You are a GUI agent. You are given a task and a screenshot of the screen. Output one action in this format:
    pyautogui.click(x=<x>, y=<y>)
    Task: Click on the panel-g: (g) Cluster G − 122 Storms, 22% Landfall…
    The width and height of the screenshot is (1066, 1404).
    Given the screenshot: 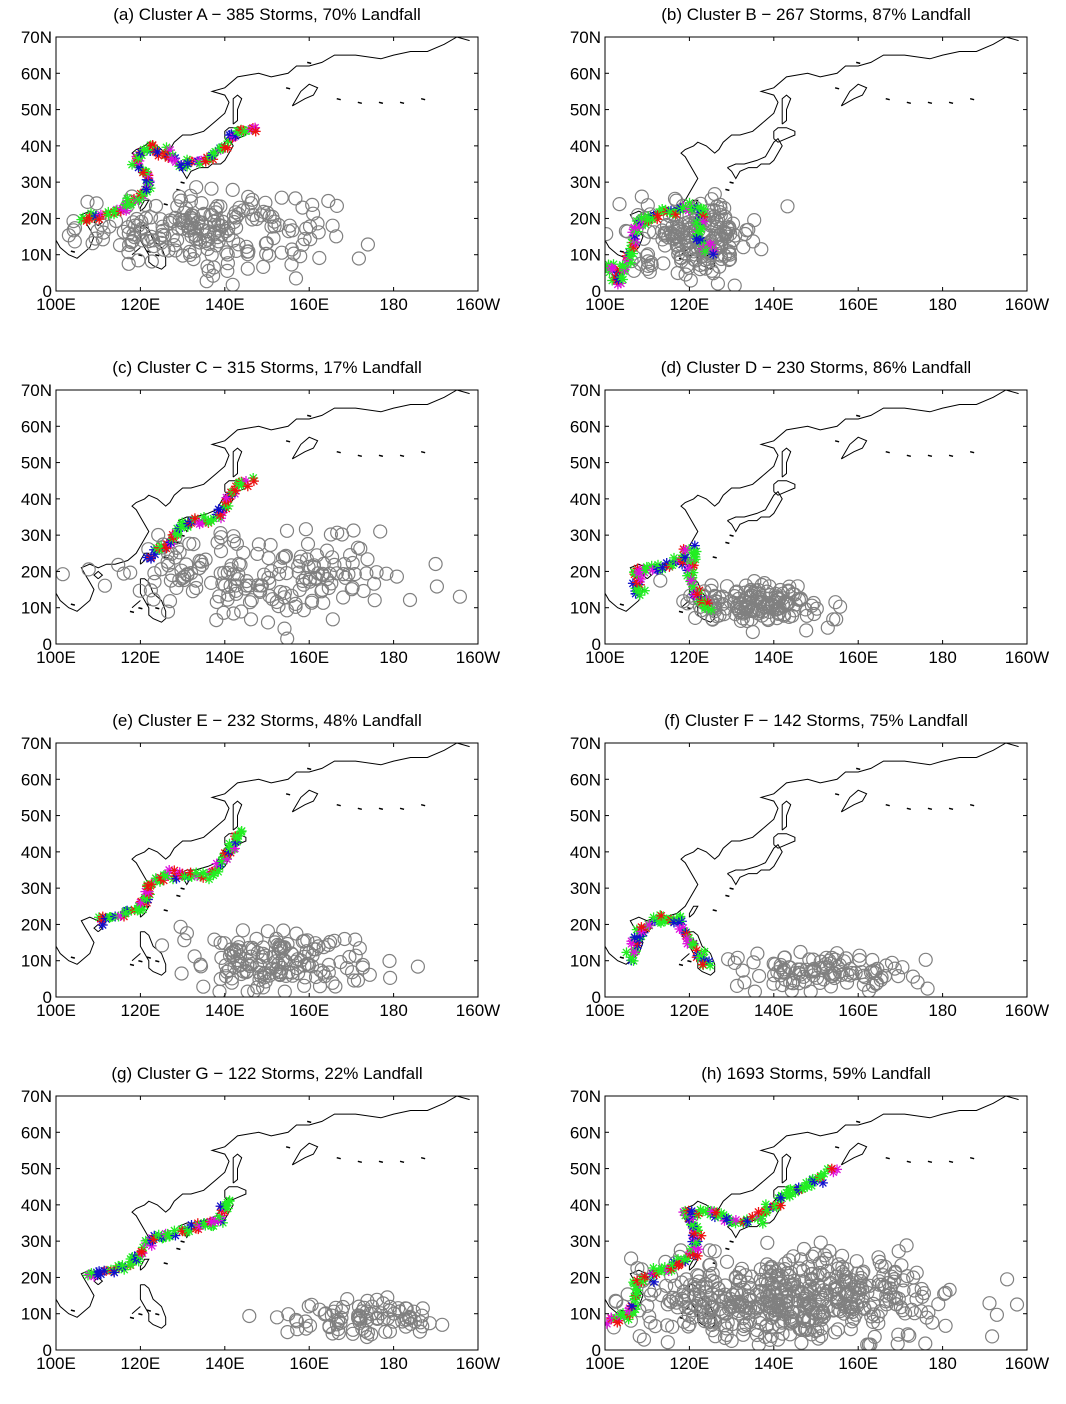 What is the action you would take?
    pyautogui.click(x=271, y=1231)
    